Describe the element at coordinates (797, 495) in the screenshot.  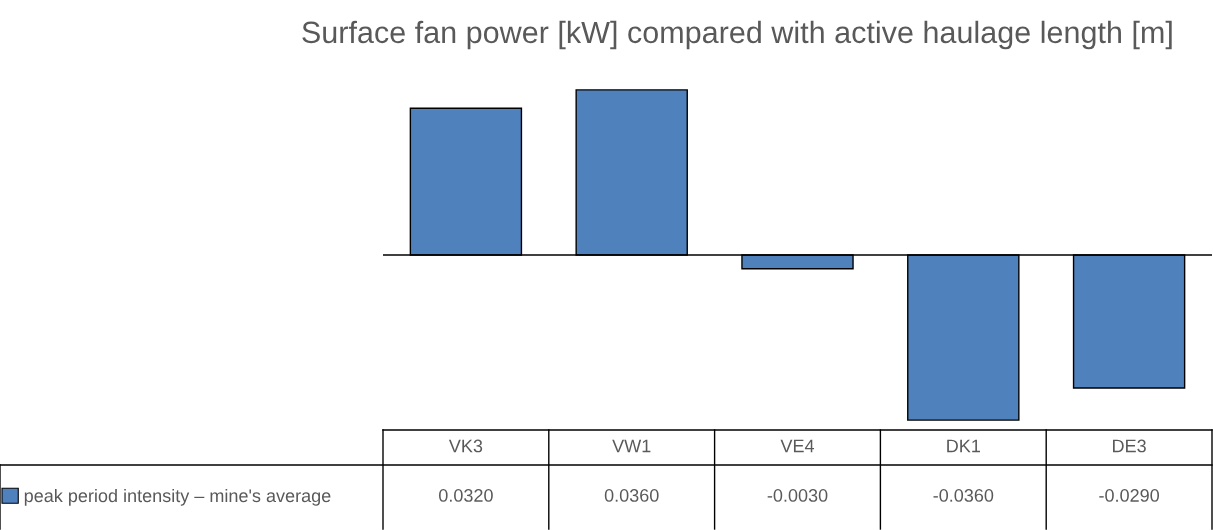
I see `data-label: -0.0030` at that location.